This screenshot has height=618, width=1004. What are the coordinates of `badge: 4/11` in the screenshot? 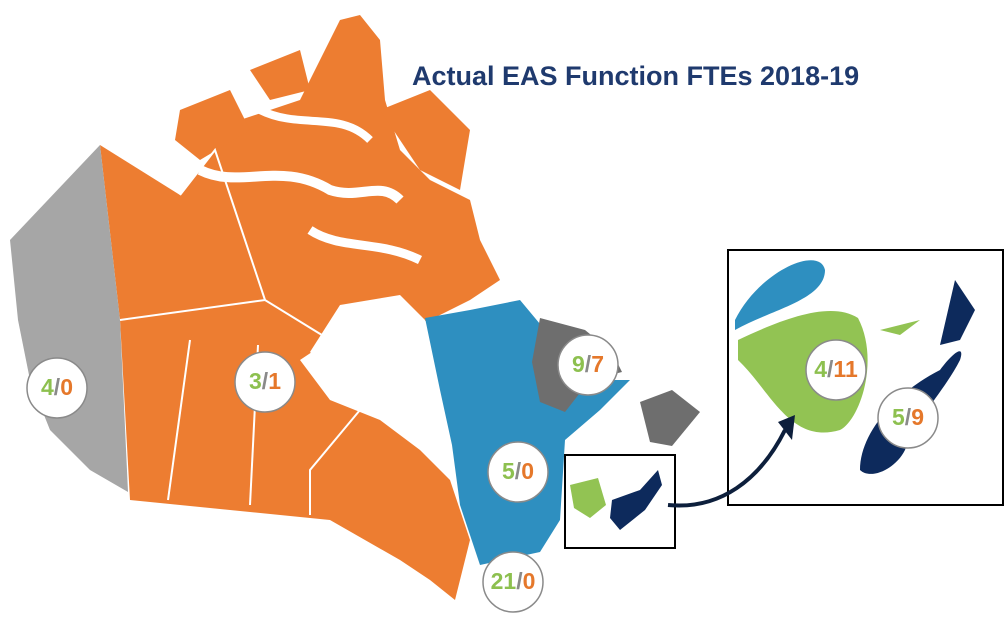 It's located at (836, 370).